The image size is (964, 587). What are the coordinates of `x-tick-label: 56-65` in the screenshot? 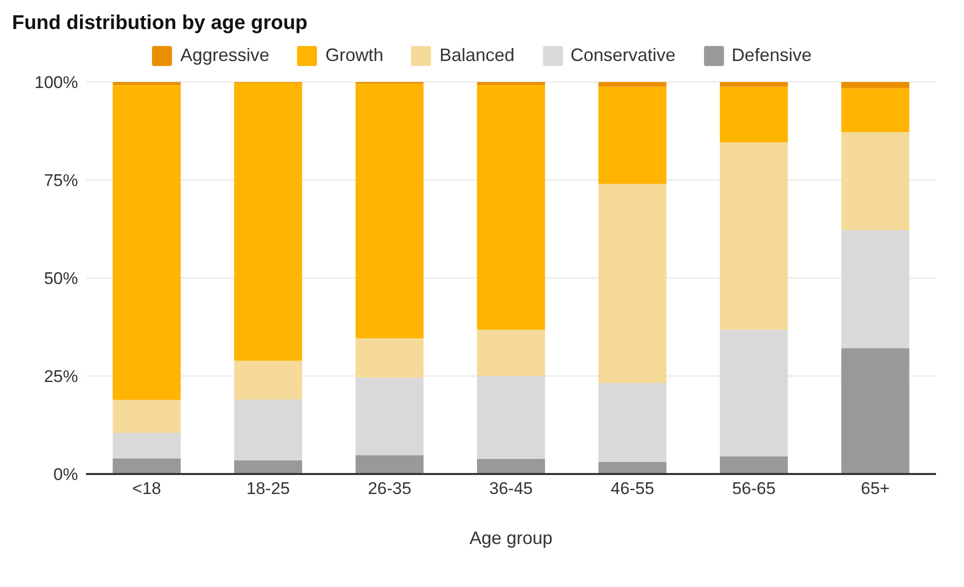 It's located at (754, 488).